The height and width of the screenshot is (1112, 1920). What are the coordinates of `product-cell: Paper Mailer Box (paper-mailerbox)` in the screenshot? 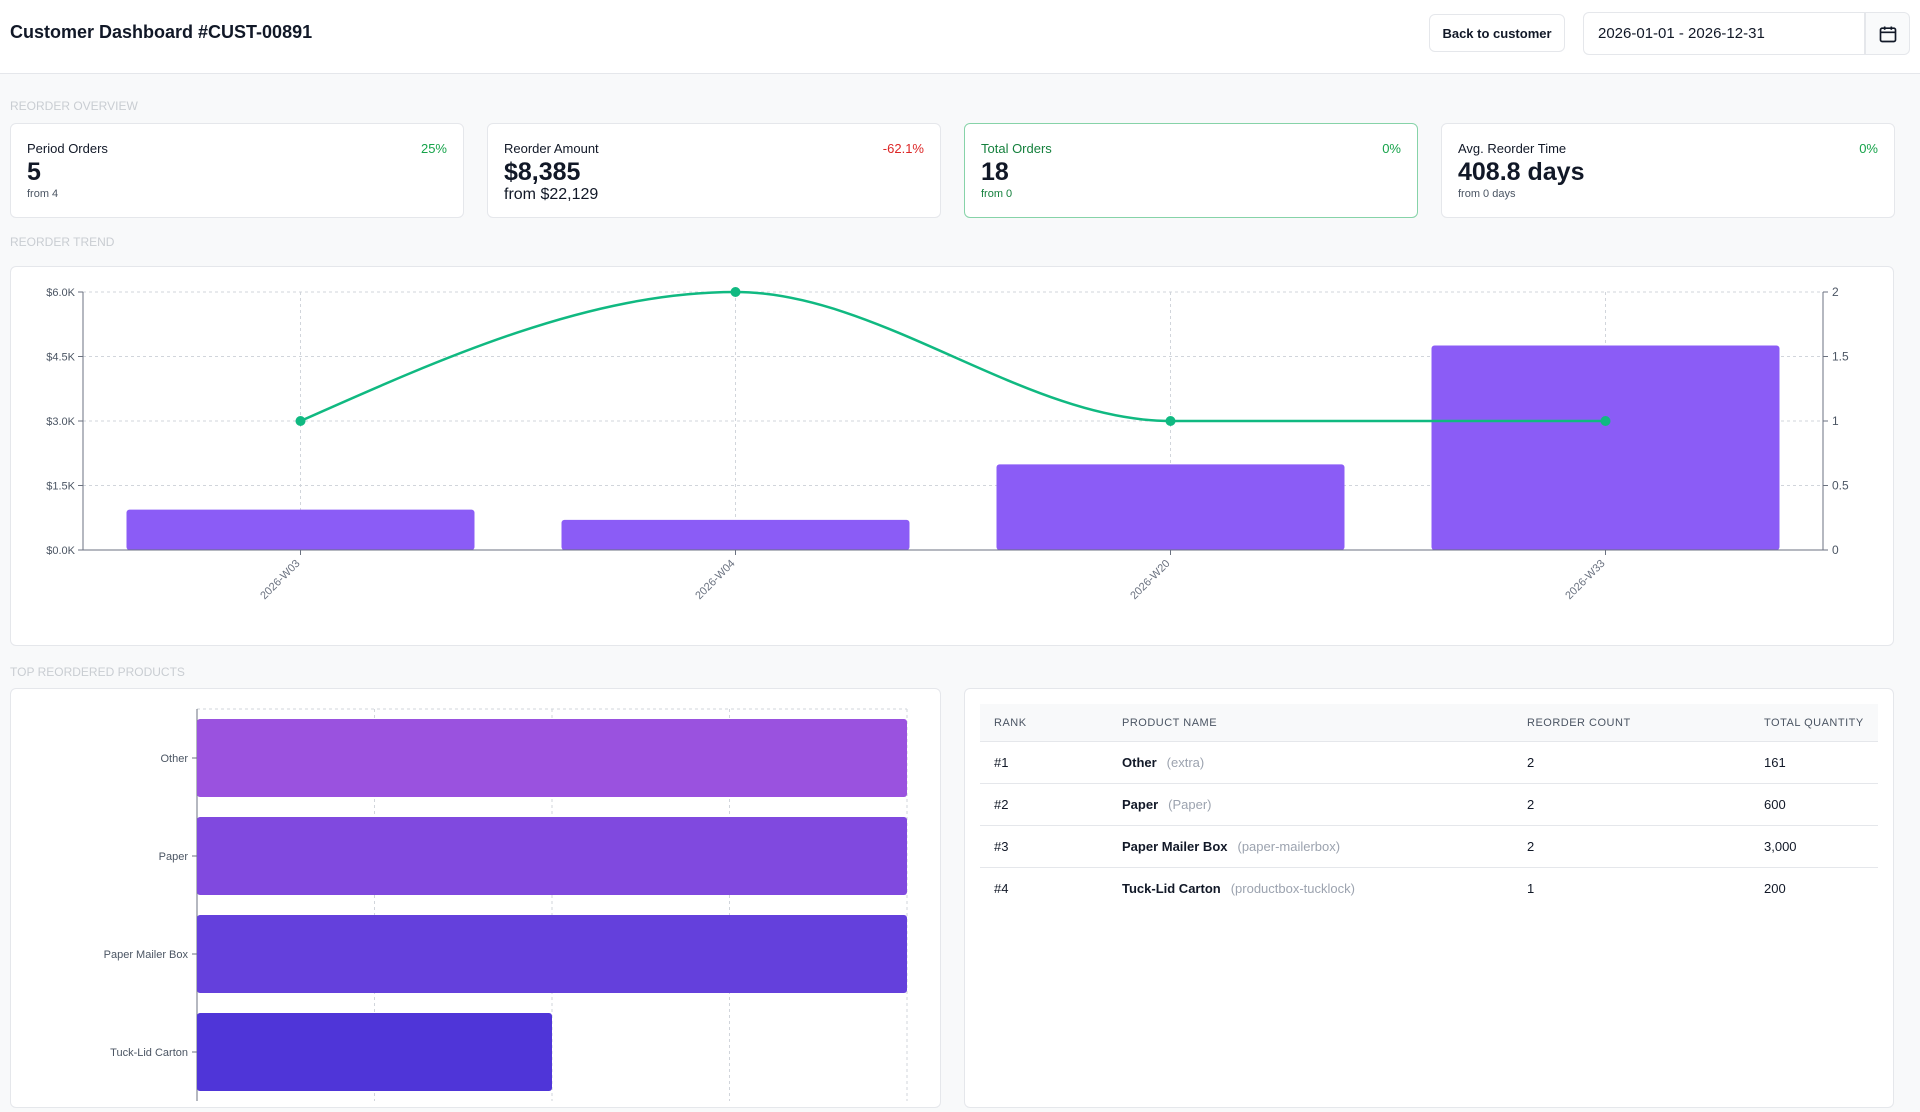 It's located at (1310, 846).